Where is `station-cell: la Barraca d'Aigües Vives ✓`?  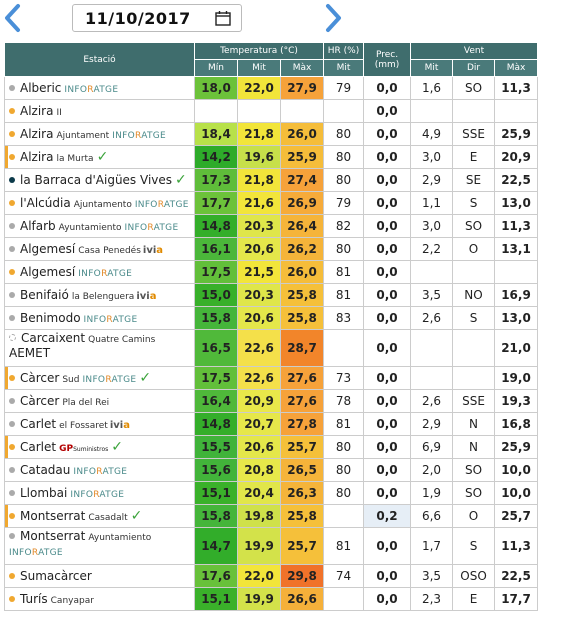 station-cell: la Barraca d'Aigües Vives ✓ is located at coordinates (99, 180).